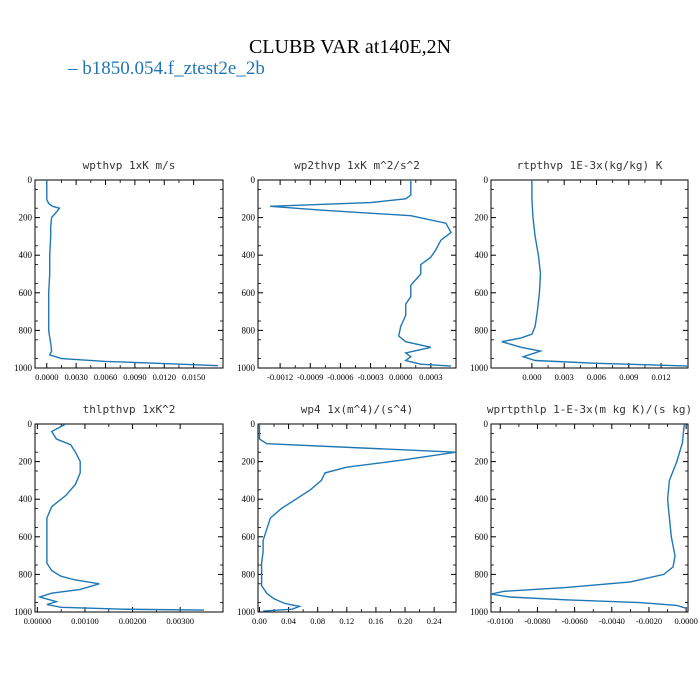 Image resolution: width=700 pixels, height=700 pixels. I want to click on x-tick-label: 0.00300, so click(180, 621).